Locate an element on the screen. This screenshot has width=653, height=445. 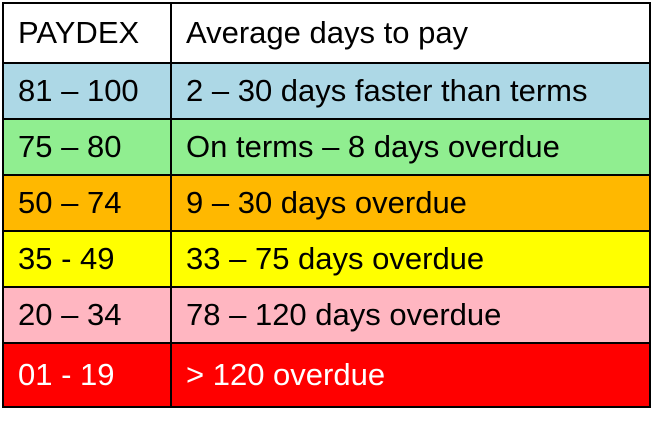
days-to-pay-cell: 33 – 75 days overdue is located at coordinates (410, 259).